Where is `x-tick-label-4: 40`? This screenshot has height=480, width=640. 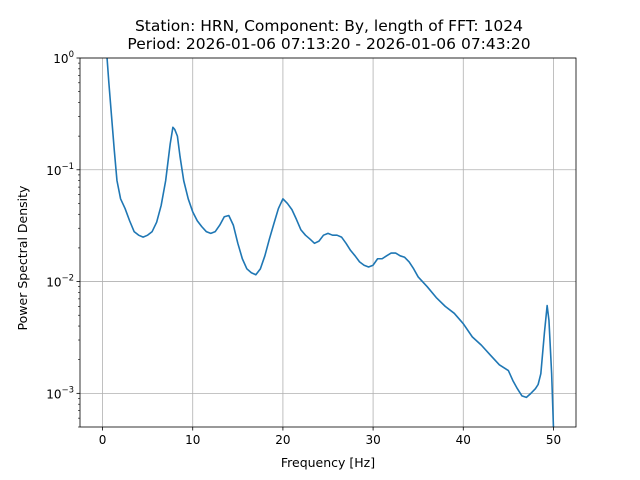 x-tick-label-4: 40 is located at coordinates (463, 440).